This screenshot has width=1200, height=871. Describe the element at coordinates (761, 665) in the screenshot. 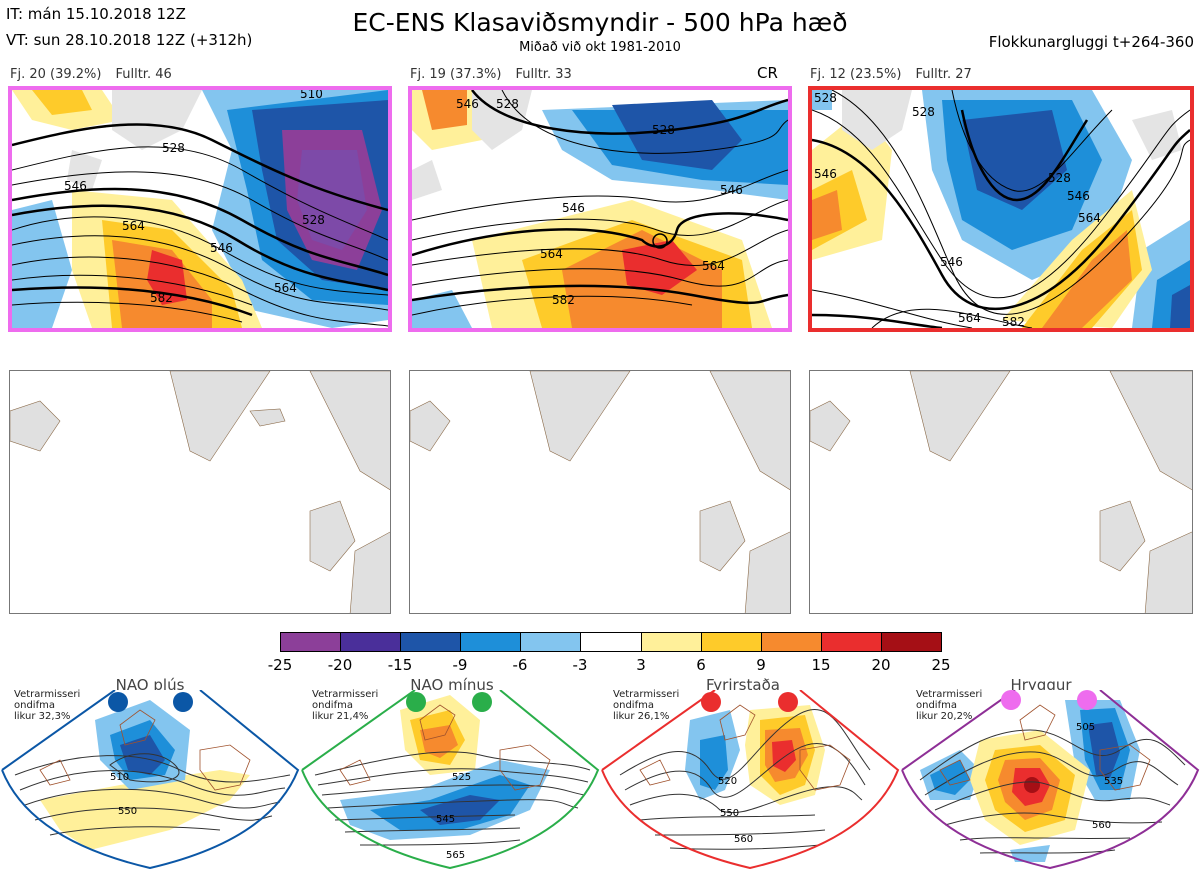

I see `colorbar-tick-9: 9` at that location.